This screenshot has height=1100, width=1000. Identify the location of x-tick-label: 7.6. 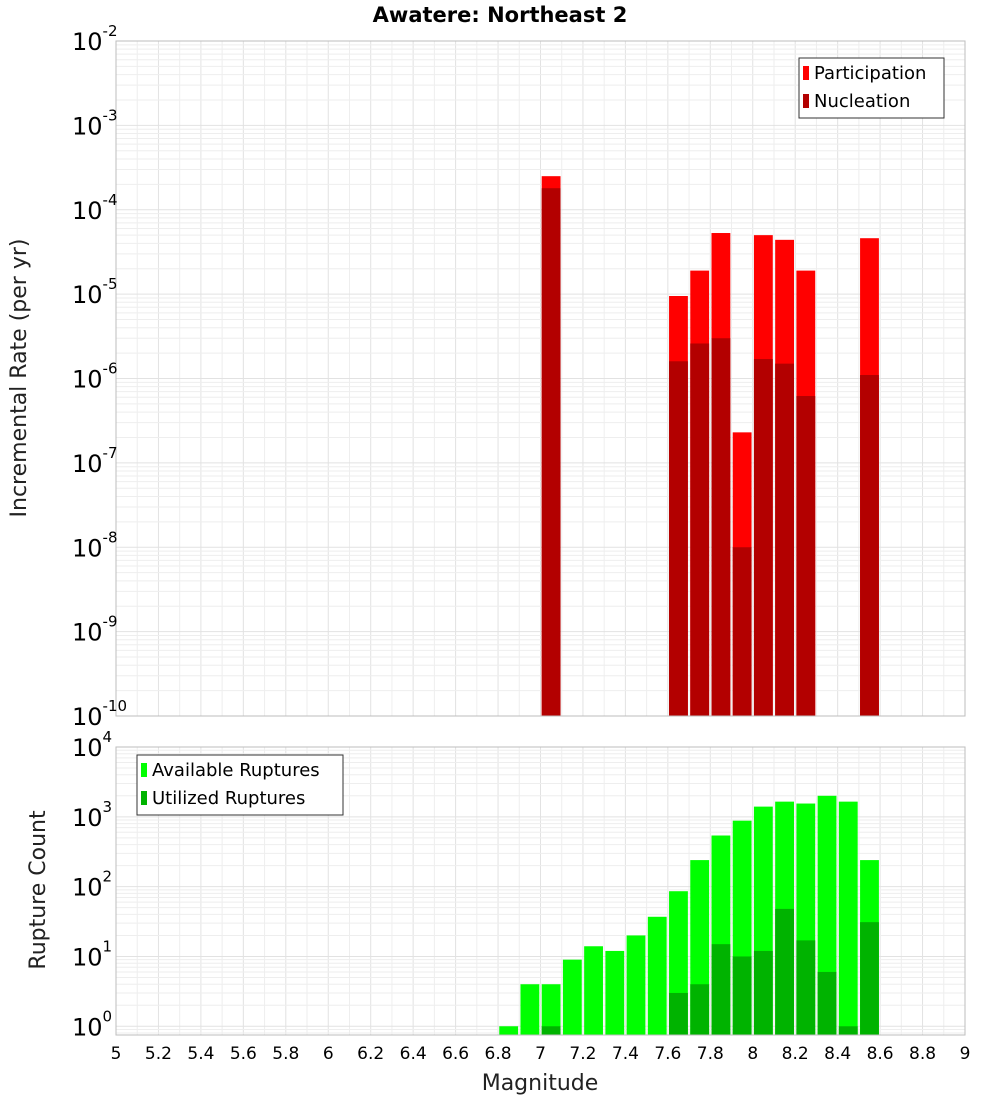
(667, 1054).